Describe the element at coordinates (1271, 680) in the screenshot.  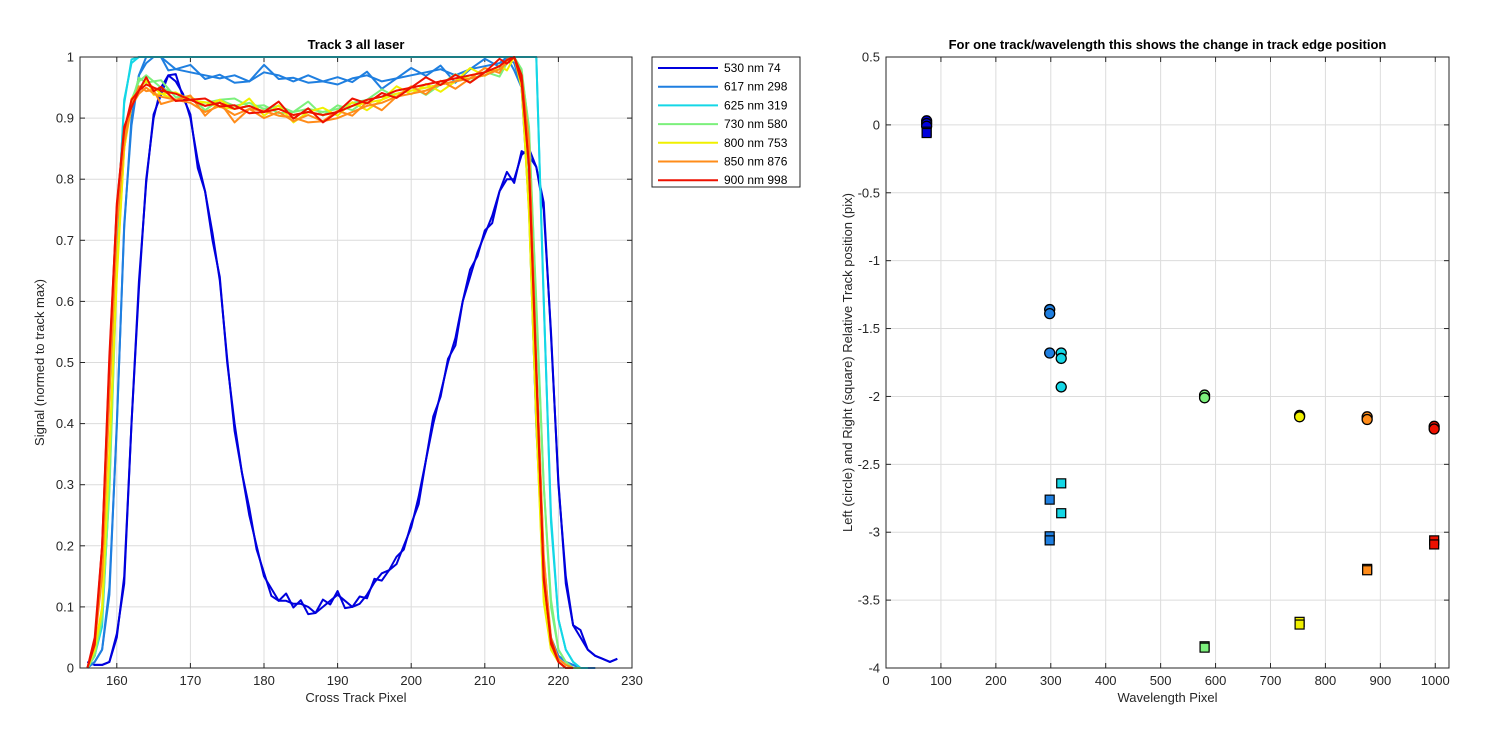
I see `x-tick-label: 700` at that location.